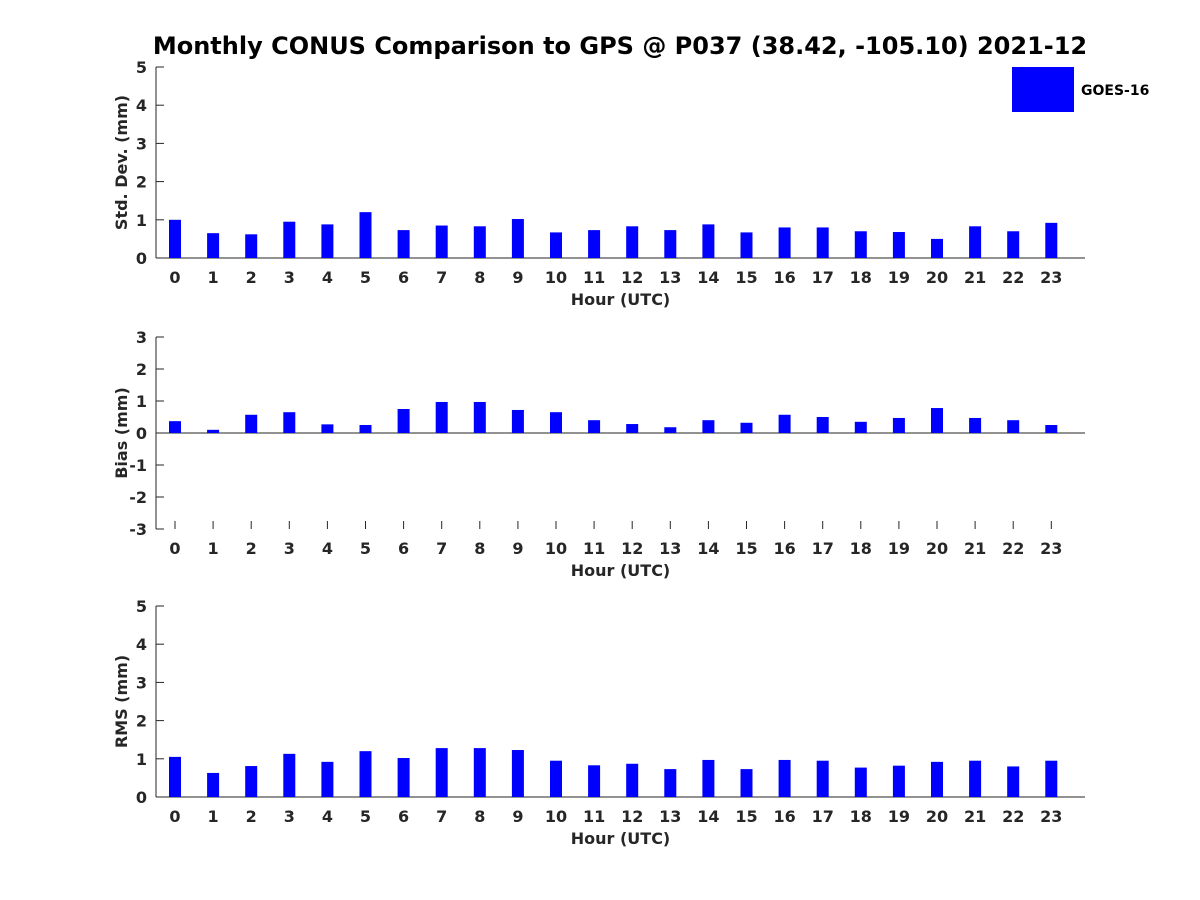 The height and width of the screenshot is (900, 1200). What do you see at coordinates (632, 277) in the screenshot?
I see `x-tick-label: 12` at bounding box center [632, 277].